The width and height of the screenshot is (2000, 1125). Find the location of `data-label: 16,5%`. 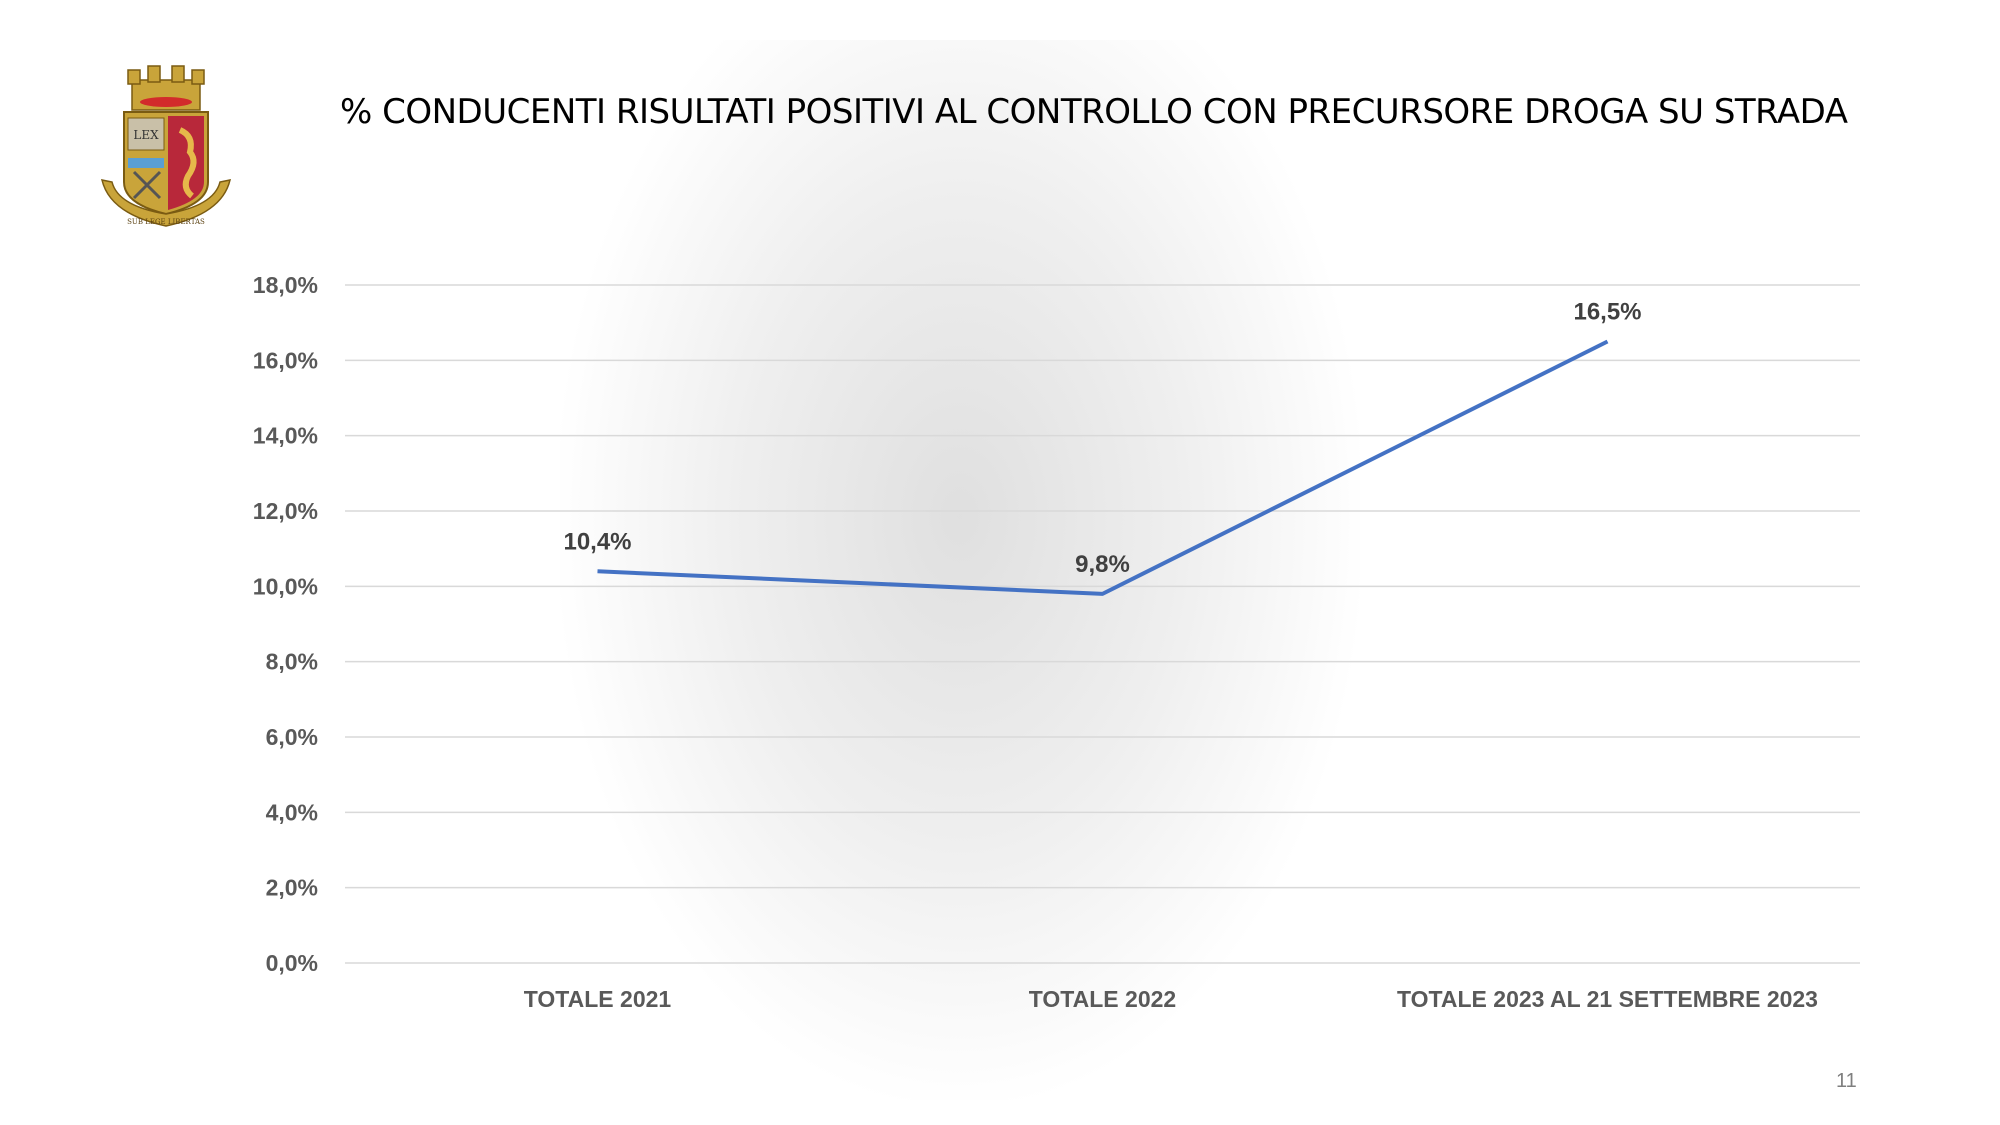

data-label: 16,5% is located at coordinates (1607, 312).